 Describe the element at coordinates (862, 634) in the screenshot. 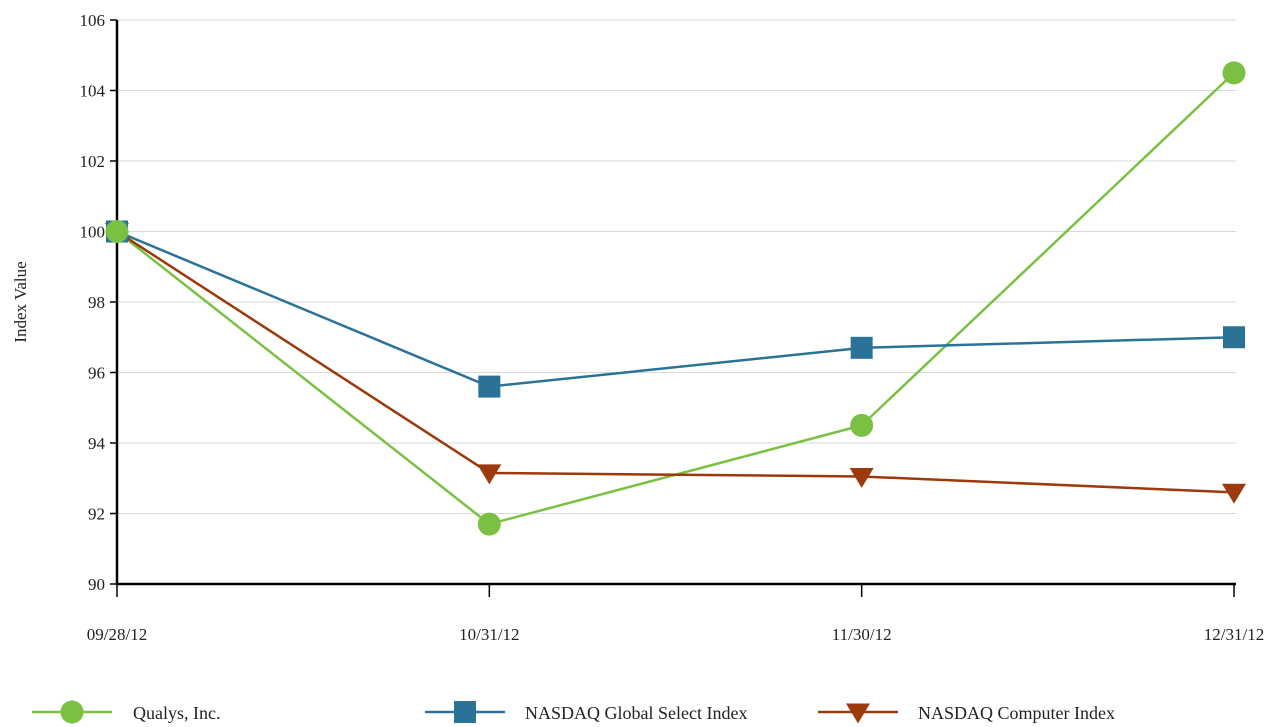

I see `x-tick-label: 11/30/12` at that location.